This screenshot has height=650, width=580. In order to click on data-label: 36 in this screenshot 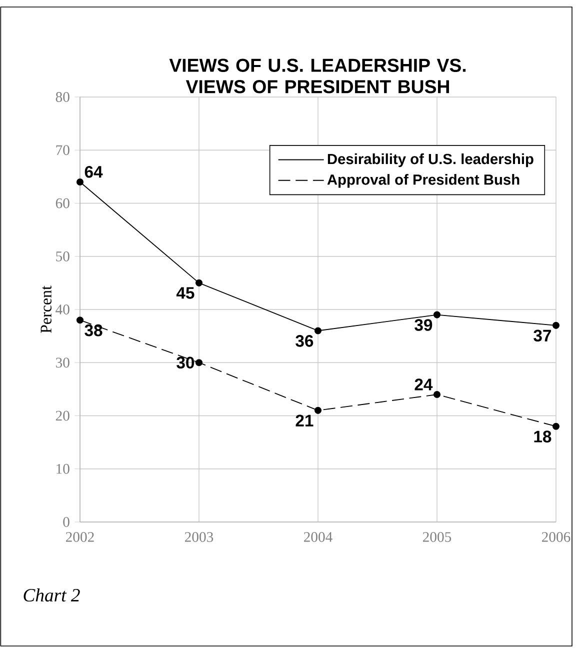, I will do `click(305, 341)`.